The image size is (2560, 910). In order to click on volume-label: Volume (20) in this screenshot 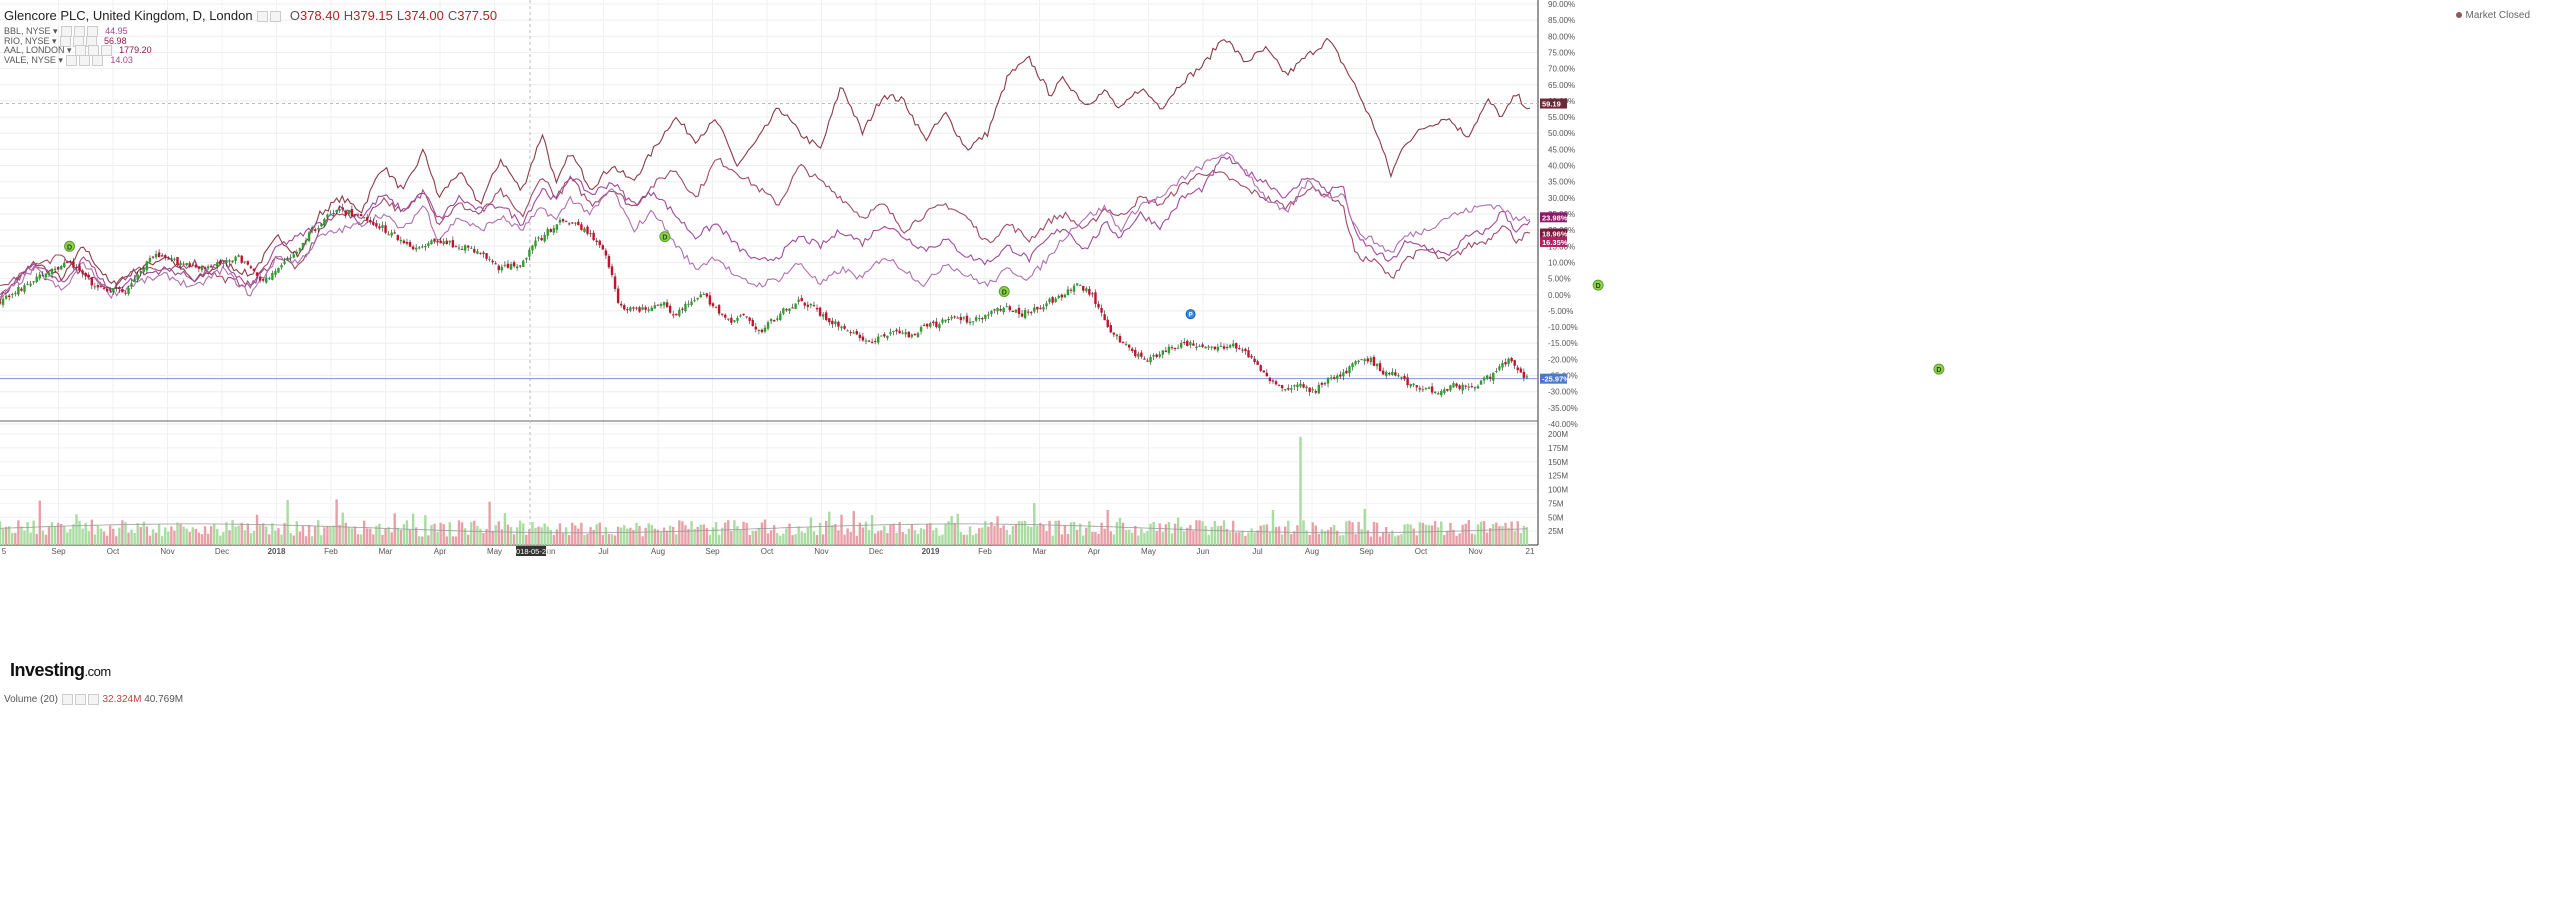, I will do `click(31, 700)`.